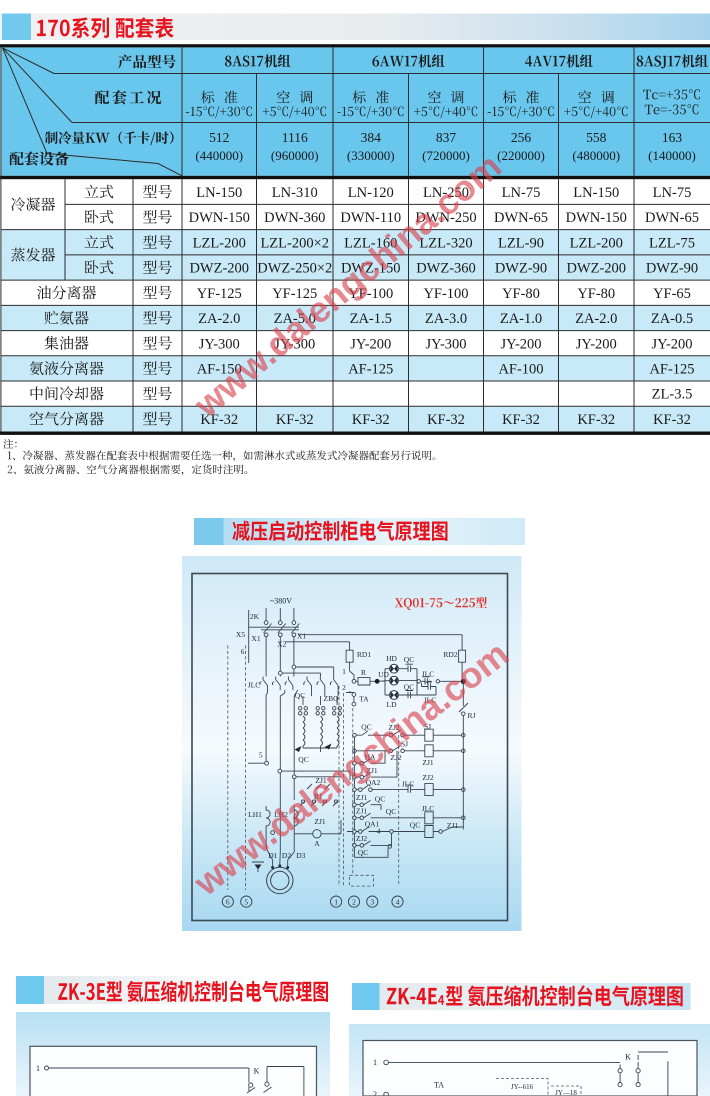 The height and width of the screenshot is (1096, 710). Describe the element at coordinates (446, 137) in the screenshot. I see `svg-text: 837` at that location.